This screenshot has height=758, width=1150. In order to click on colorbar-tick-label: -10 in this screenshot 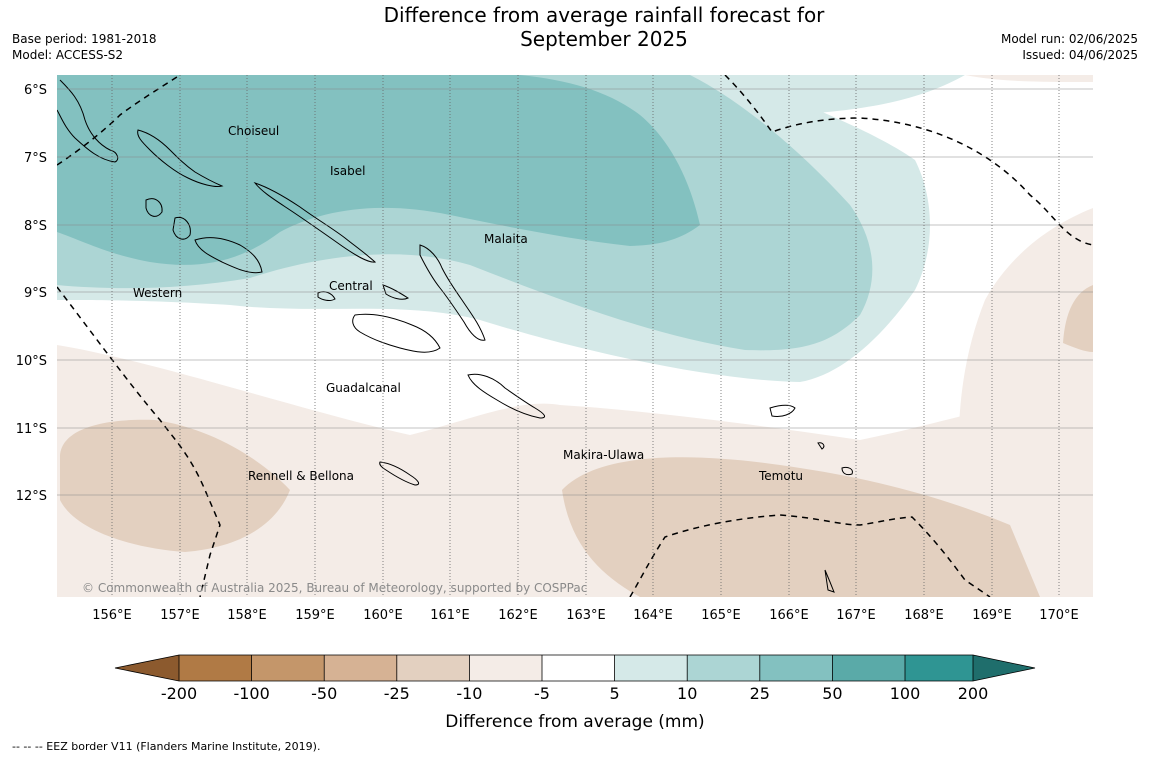, I will do `click(469, 693)`.